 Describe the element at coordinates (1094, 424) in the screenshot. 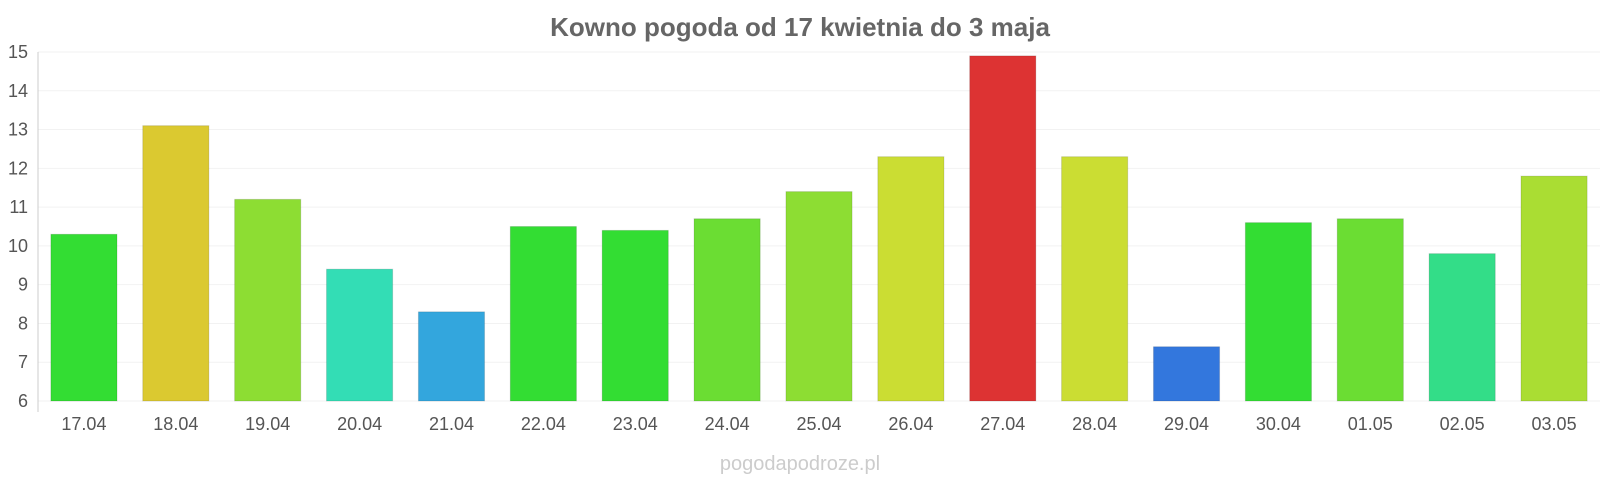

I see `x-tick-label: 28.04` at that location.